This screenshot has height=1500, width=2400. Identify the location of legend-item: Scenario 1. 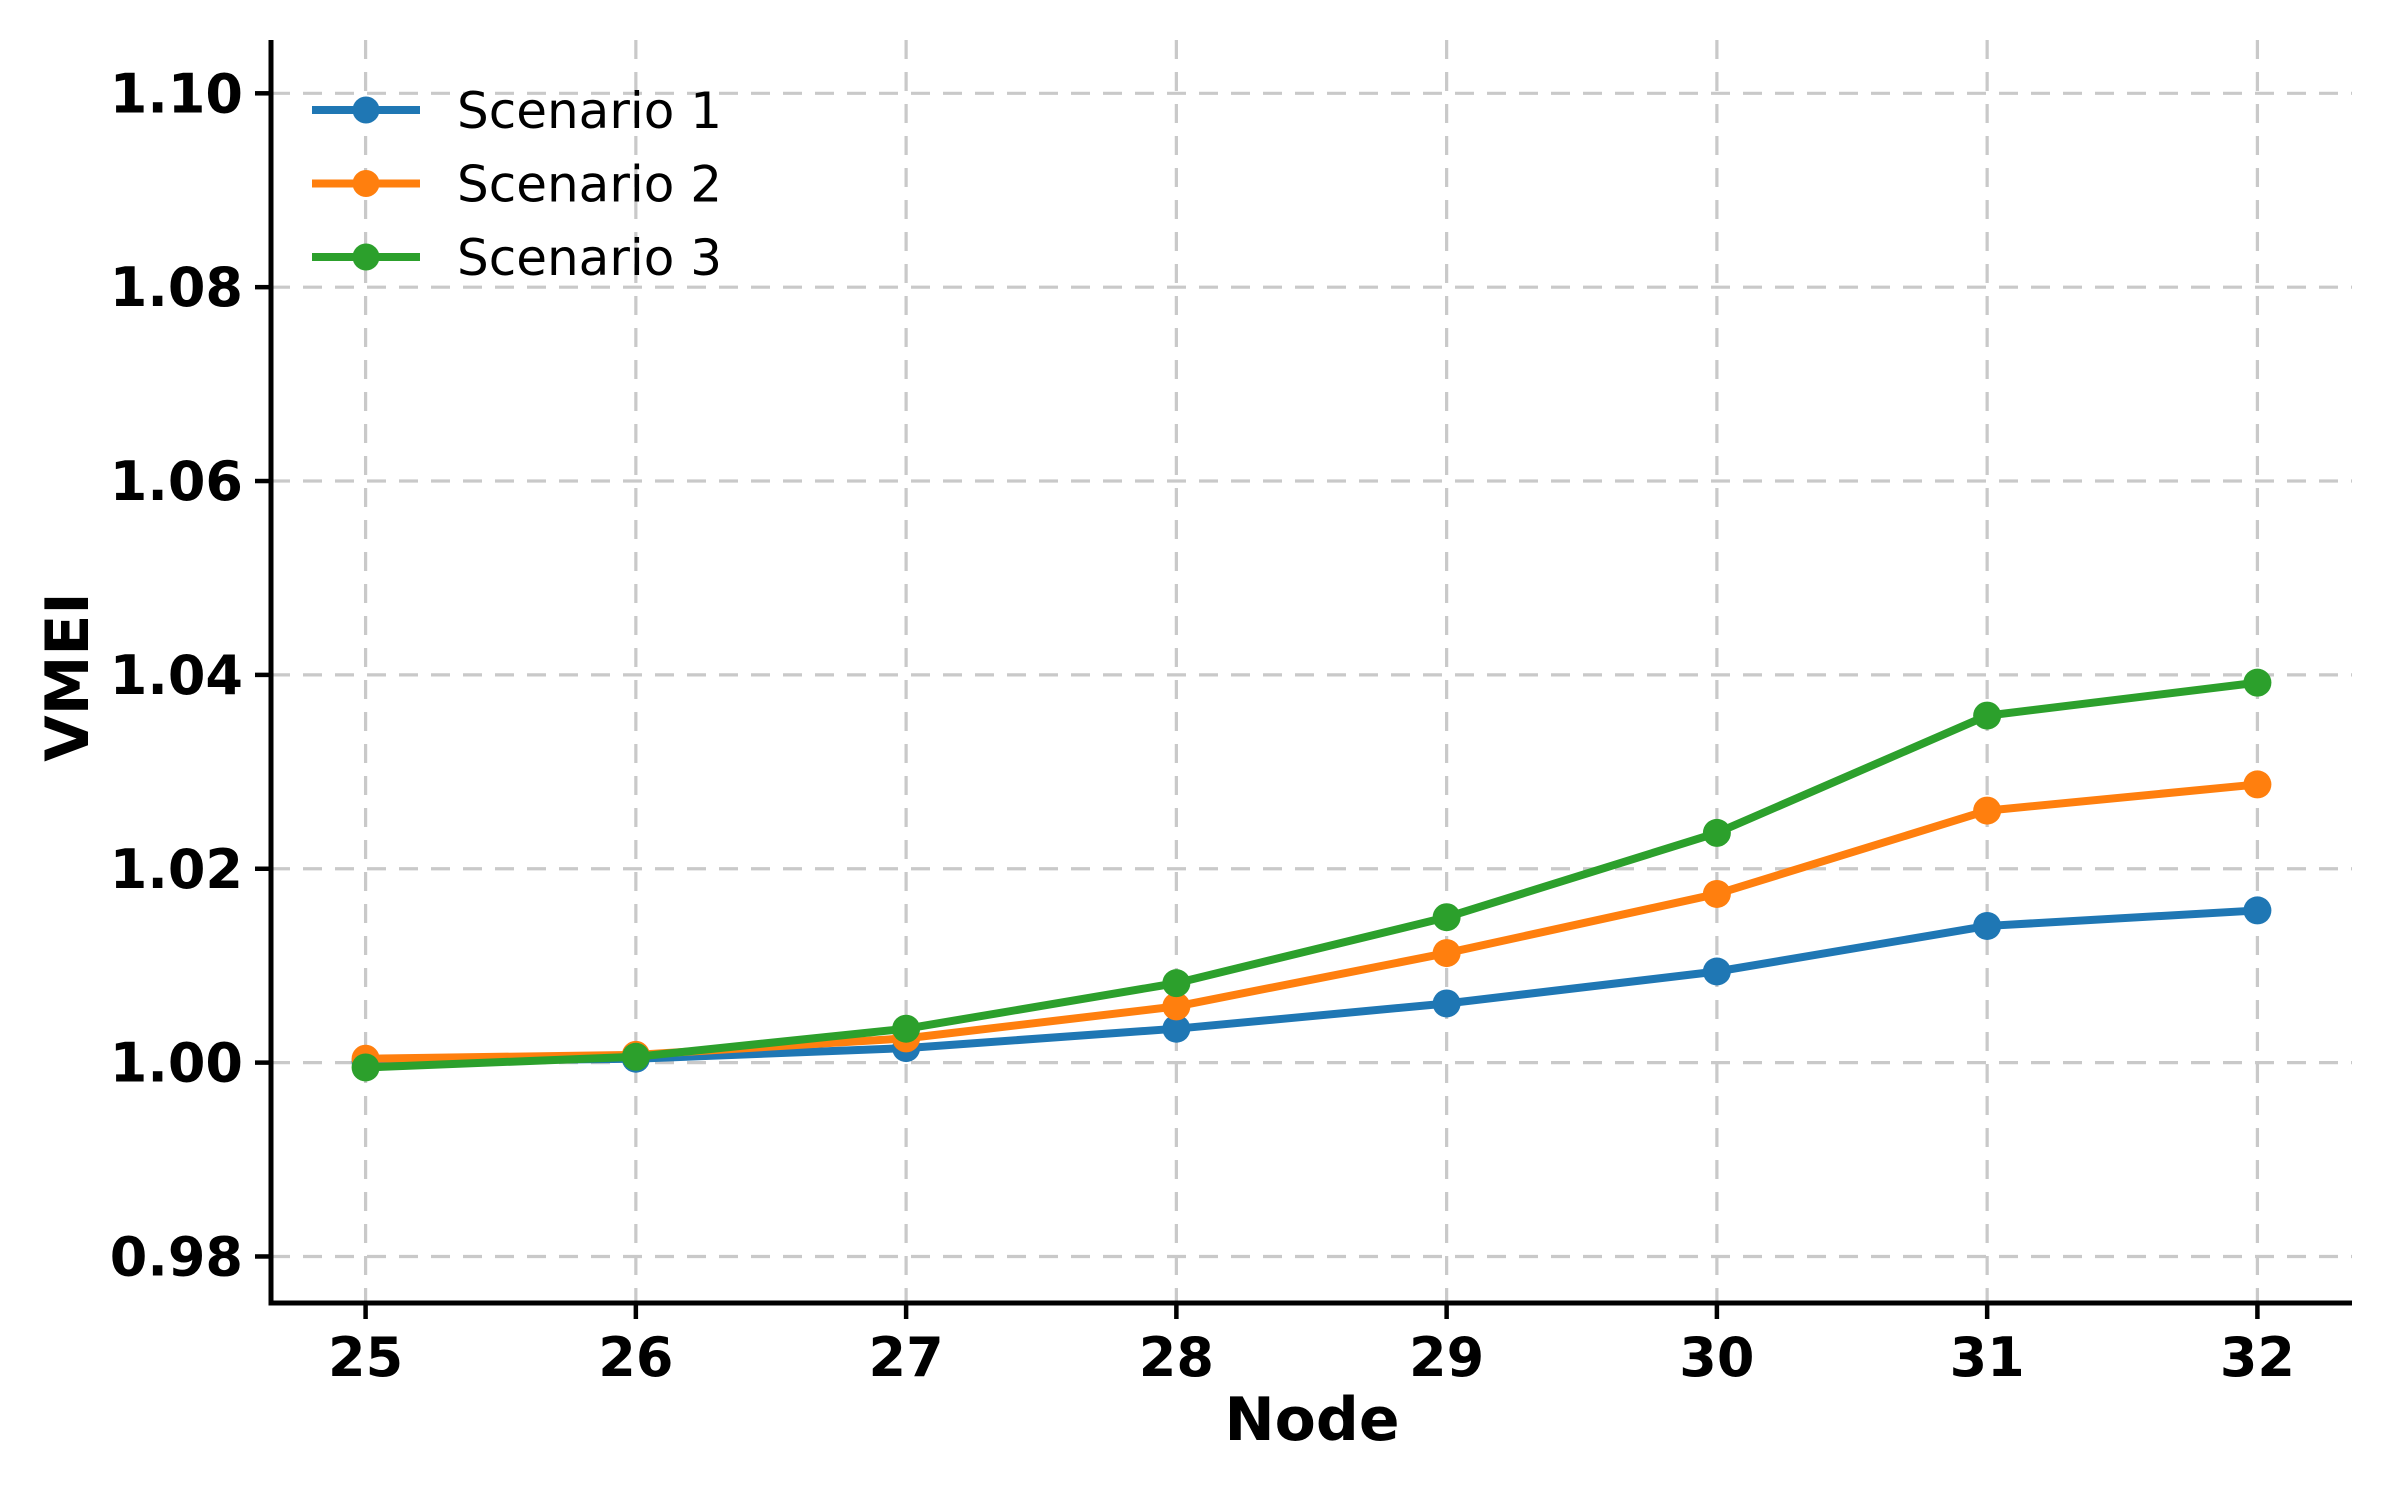
(517, 111).